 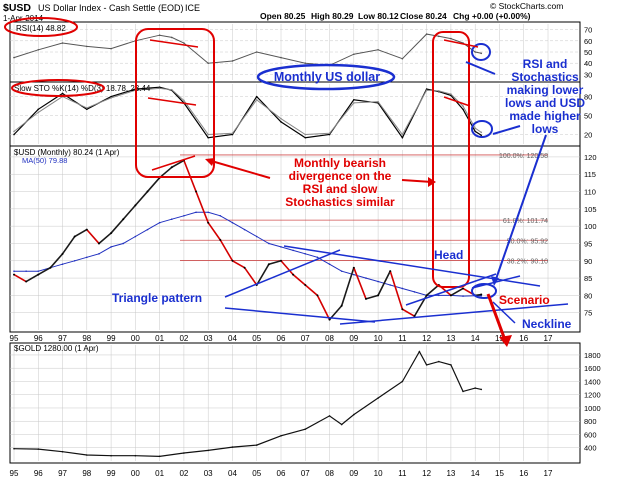 I want to click on divergence-line-2: divergence on the, so click(x=340, y=176).